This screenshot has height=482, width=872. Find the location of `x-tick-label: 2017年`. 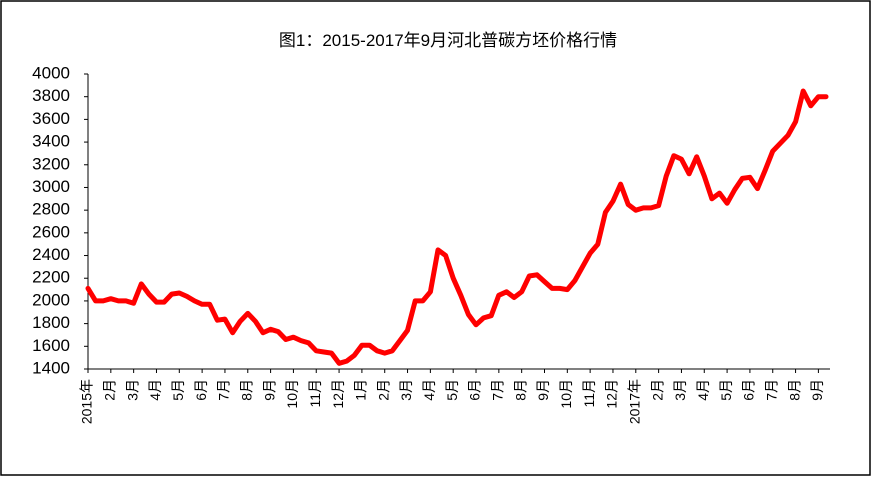

x-tick-label: 2017年 is located at coordinates (634, 401).